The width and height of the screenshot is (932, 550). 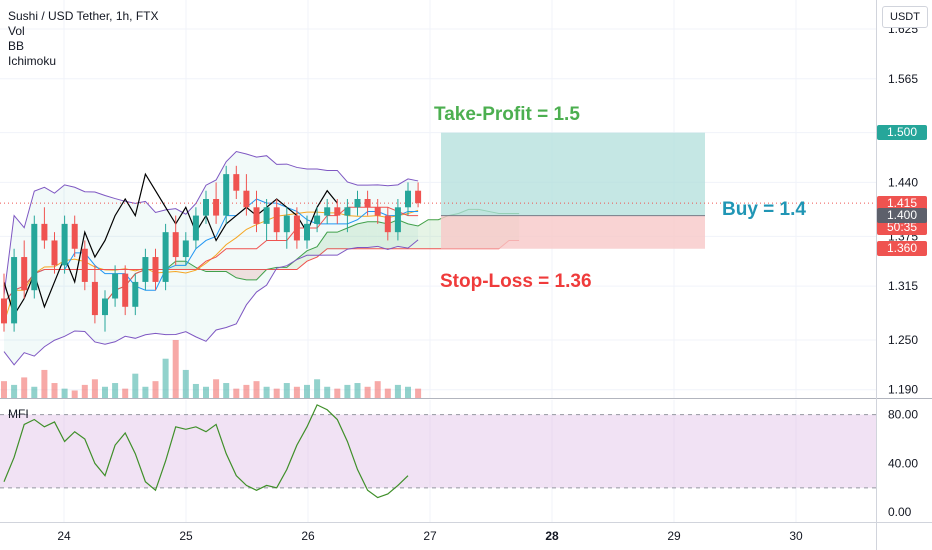 I want to click on time-tick-label: 26, so click(x=308, y=536).